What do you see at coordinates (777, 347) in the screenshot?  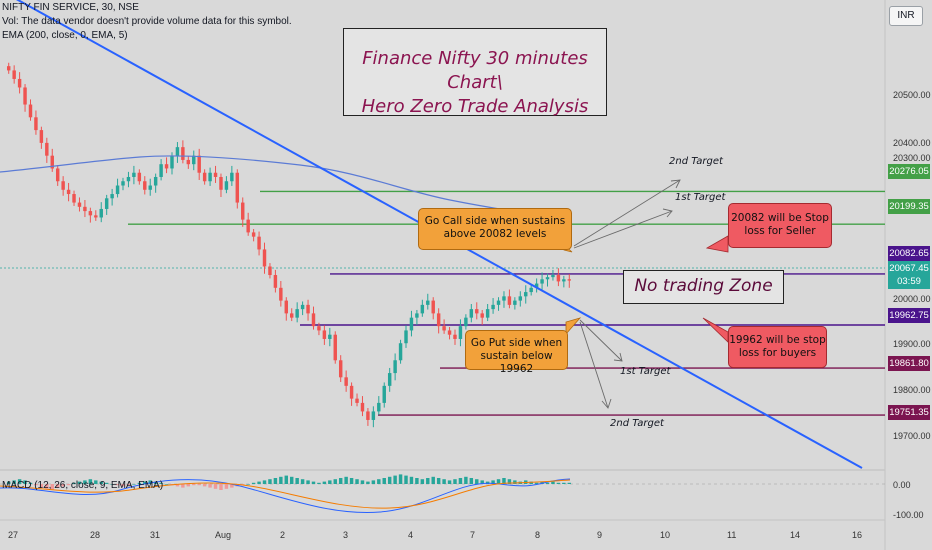 I see `stop-buyer-callout: 19962 will be stop loss for buyers` at bounding box center [777, 347].